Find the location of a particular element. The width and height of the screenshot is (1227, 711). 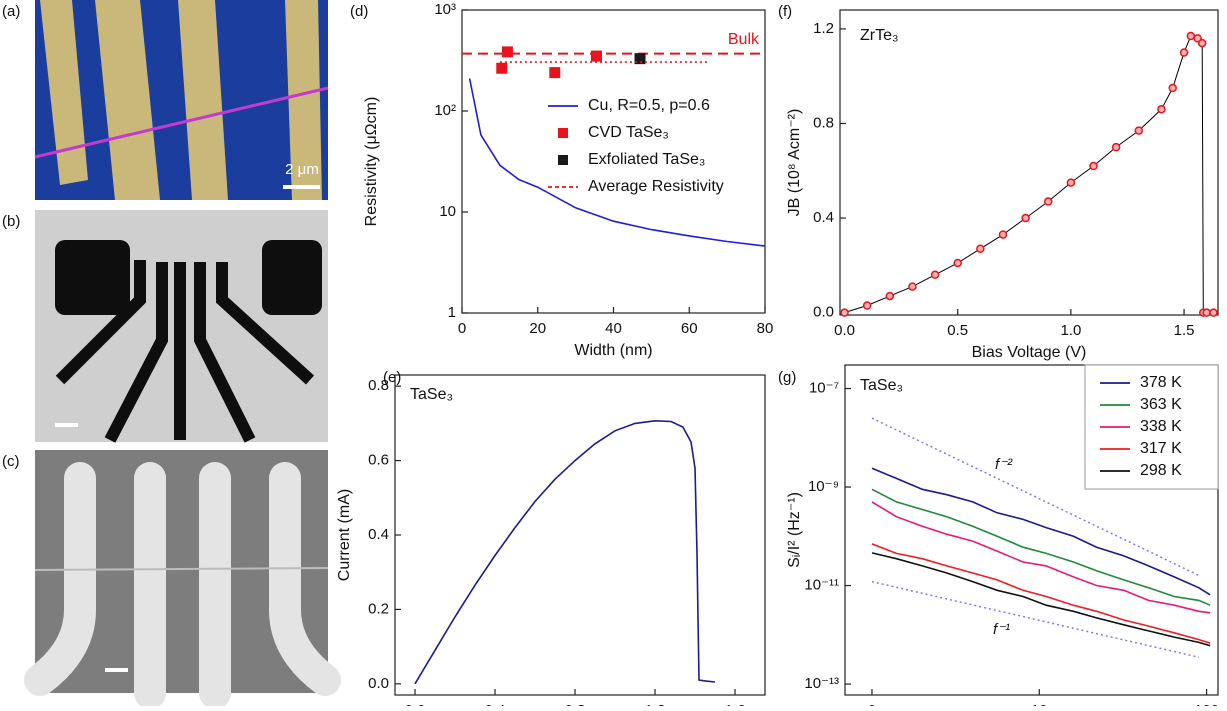

legend-label: 298 K is located at coordinates (1161, 470).